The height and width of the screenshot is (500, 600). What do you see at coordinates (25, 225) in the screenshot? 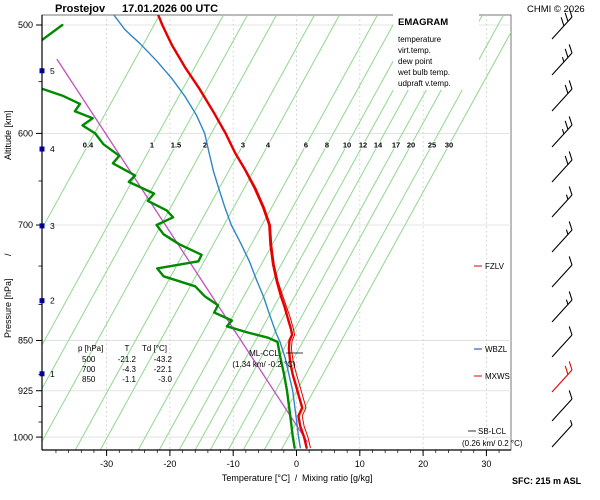
I see `pressure-tick-label: 700` at bounding box center [25, 225].